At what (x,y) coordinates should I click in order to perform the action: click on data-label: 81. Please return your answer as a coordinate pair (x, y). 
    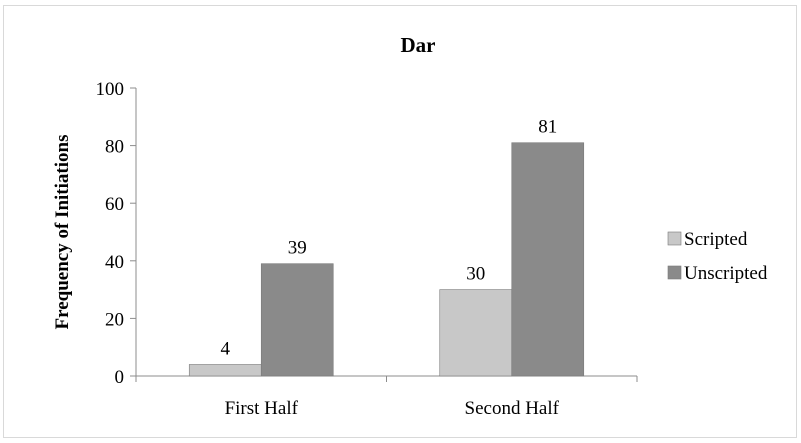
    Looking at the image, I should click on (547, 127).